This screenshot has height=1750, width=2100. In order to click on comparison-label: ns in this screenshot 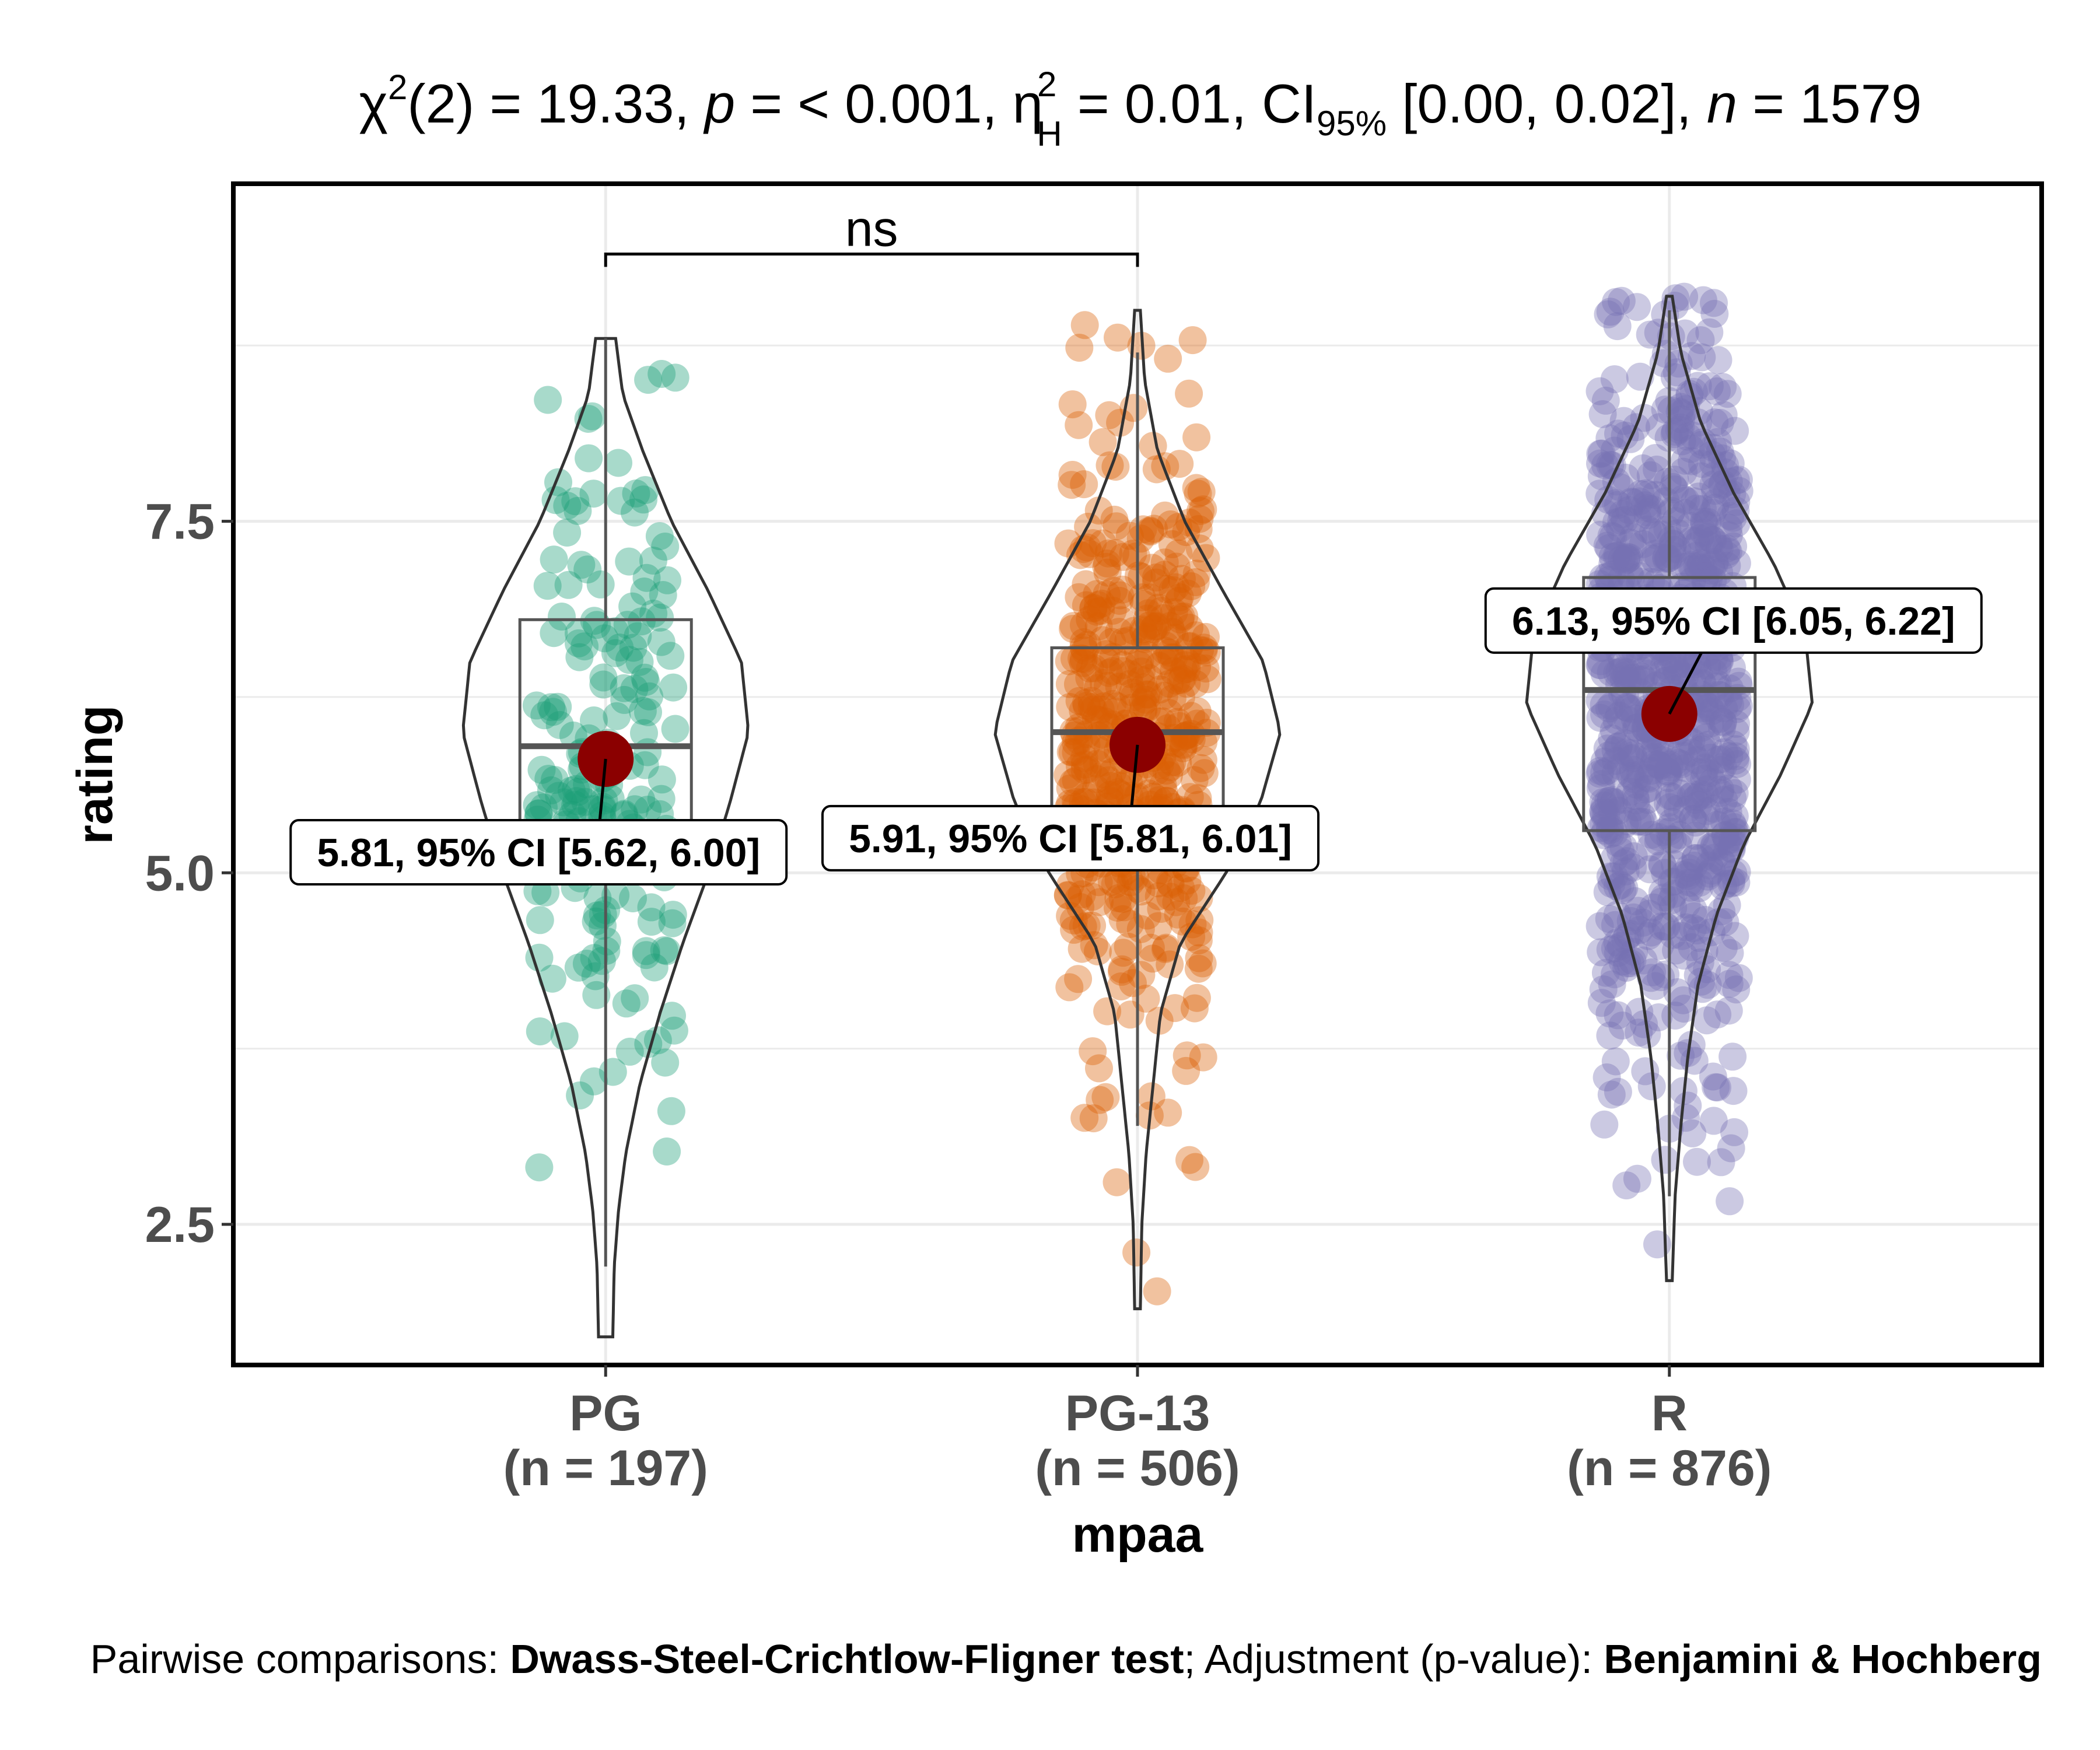, I will do `click(871, 229)`.